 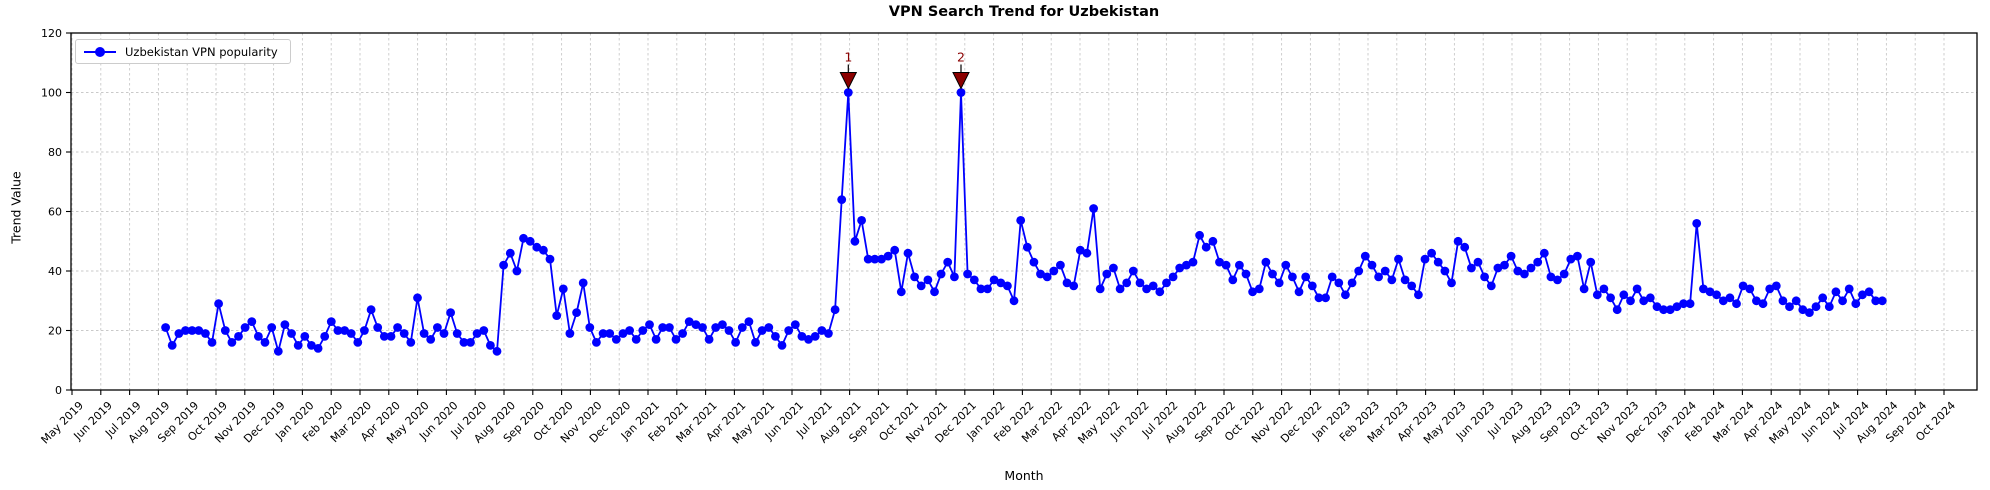 I want to click on y-axis-label: Trend Value, so click(x=16, y=207).